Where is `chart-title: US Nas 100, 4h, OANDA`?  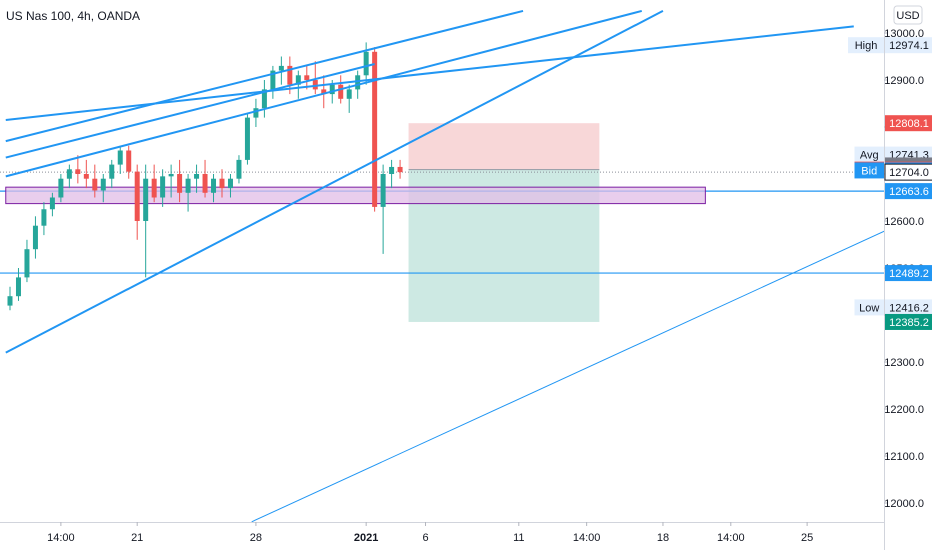
chart-title: US Nas 100, 4h, OANDA is located at coordinates (73, 16).